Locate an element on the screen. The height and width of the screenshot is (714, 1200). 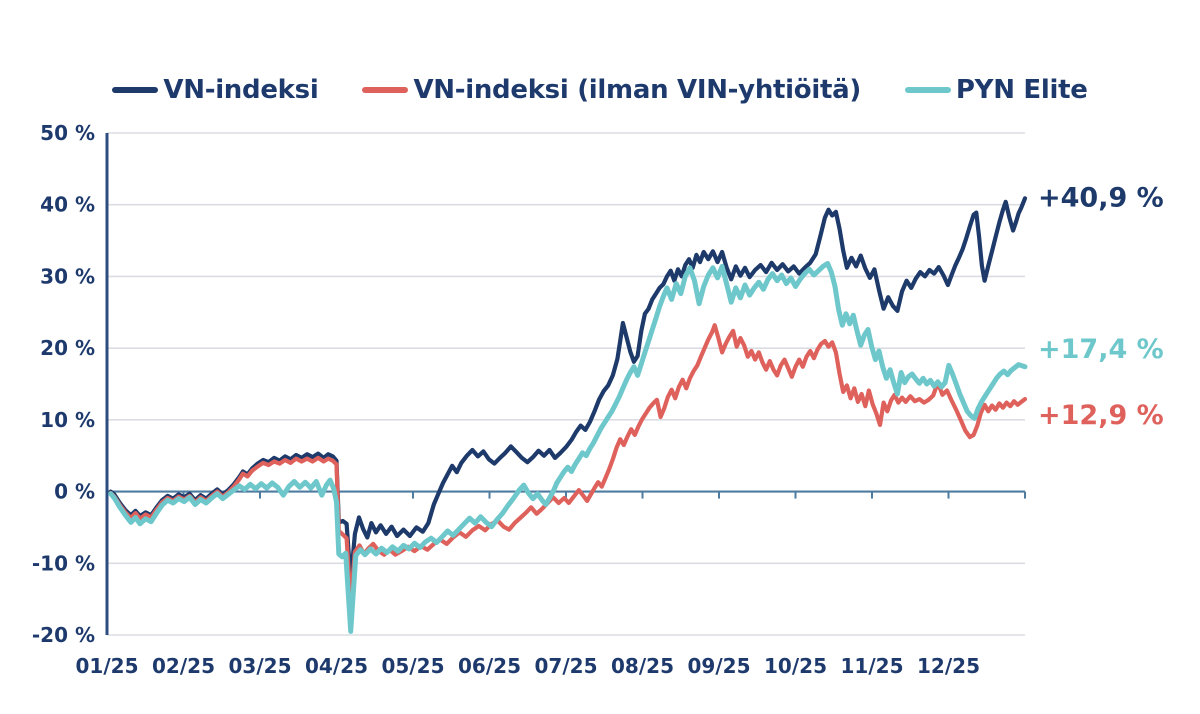
y-axis-label: -20 % is located at coordinates (63, 635).